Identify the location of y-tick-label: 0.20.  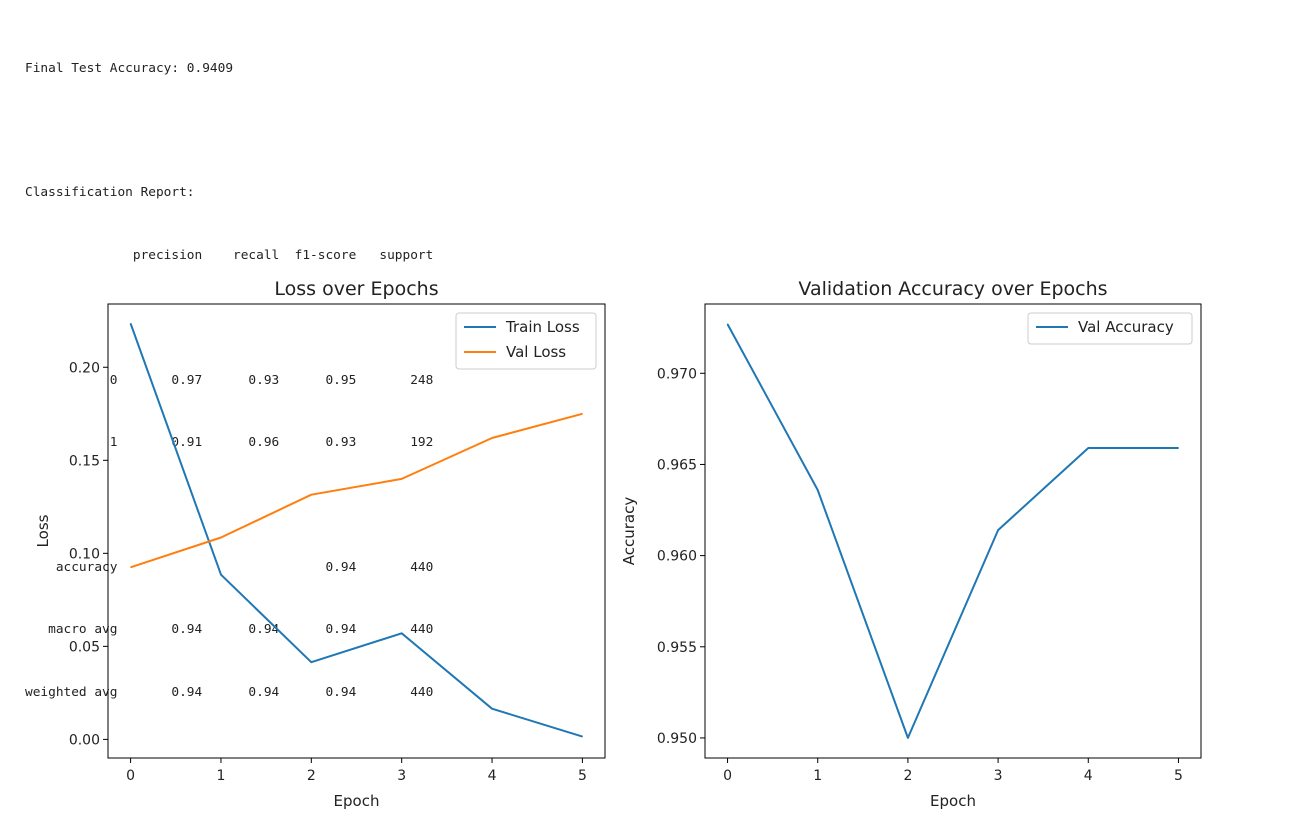
(84, 368).